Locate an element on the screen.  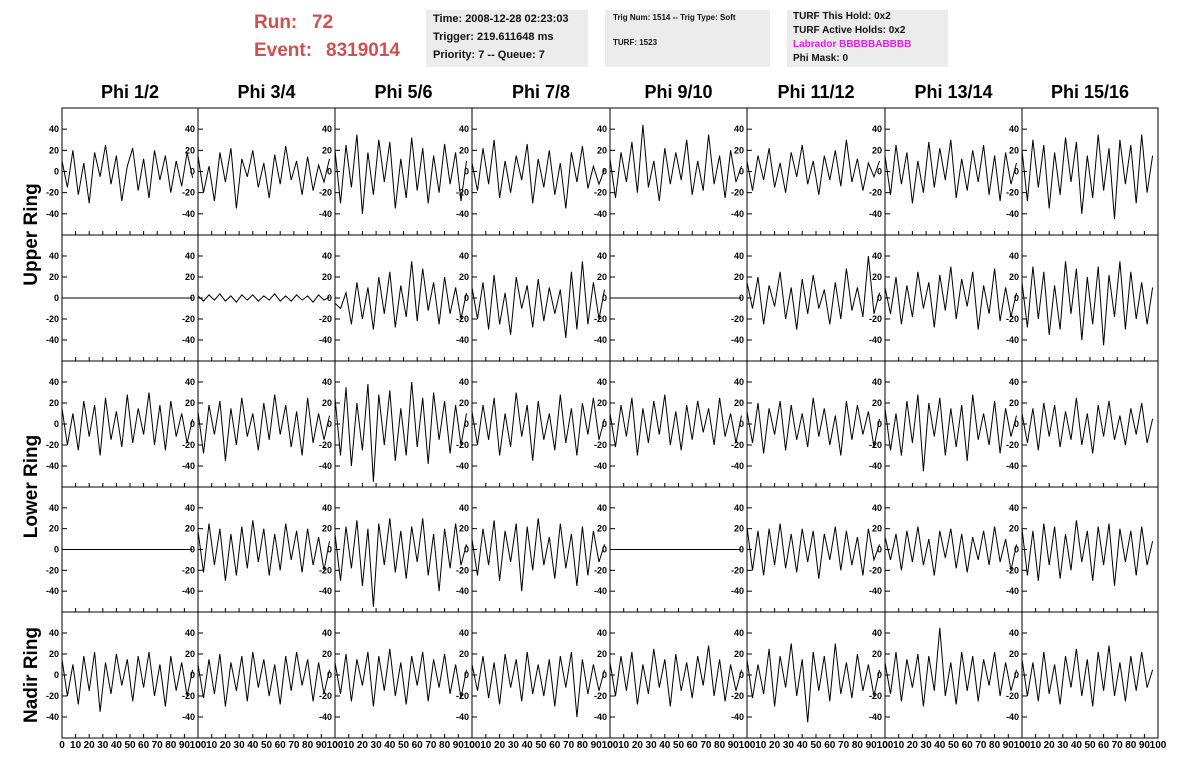
column-title: Phi 7/8 is located at coordinates (541, 92).